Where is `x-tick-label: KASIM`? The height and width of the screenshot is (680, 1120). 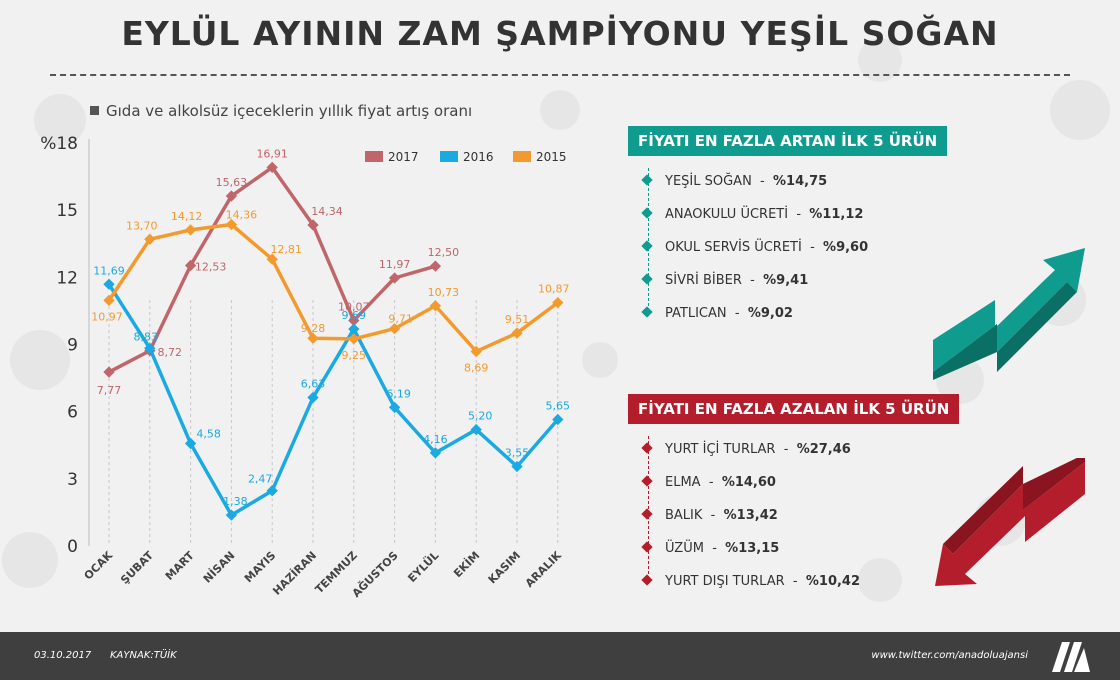 x-tick-label: KASIM is located at coordinates (504, 567).